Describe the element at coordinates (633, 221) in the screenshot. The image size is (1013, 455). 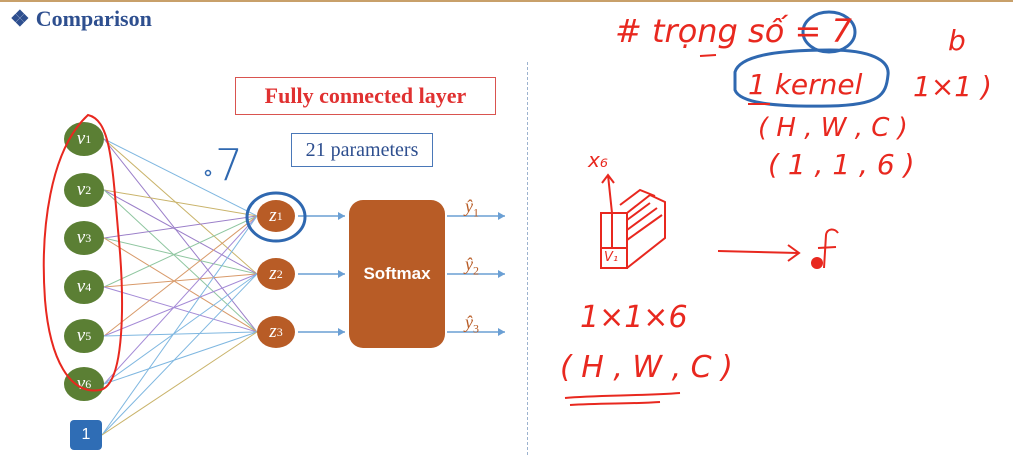
I see `cube-sketch` at that location.